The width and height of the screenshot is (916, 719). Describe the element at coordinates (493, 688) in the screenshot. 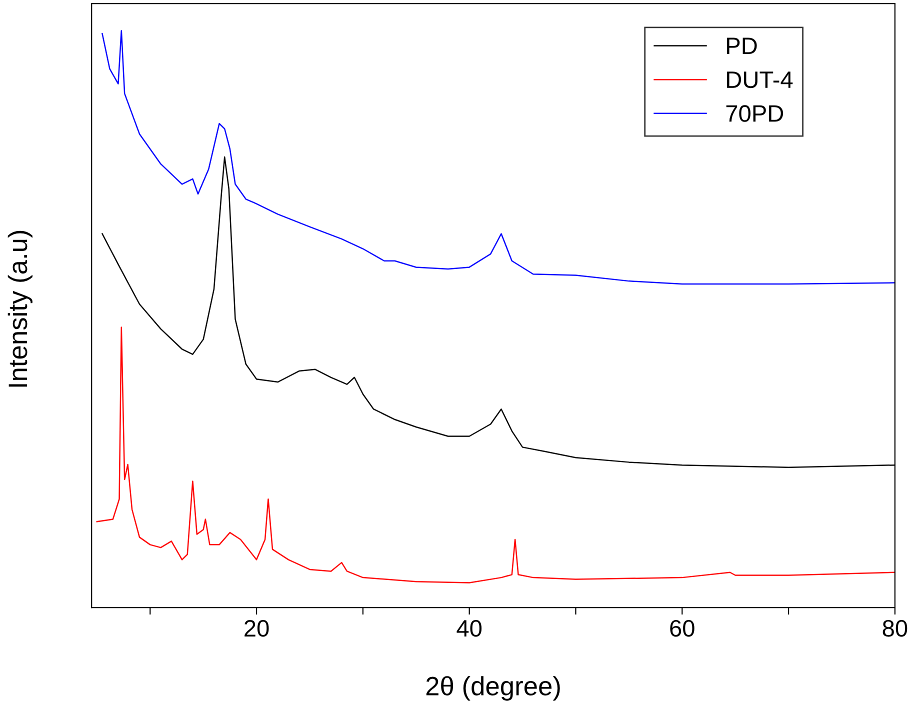

I see `x-axis-title: 2θ (degree)` at that location.